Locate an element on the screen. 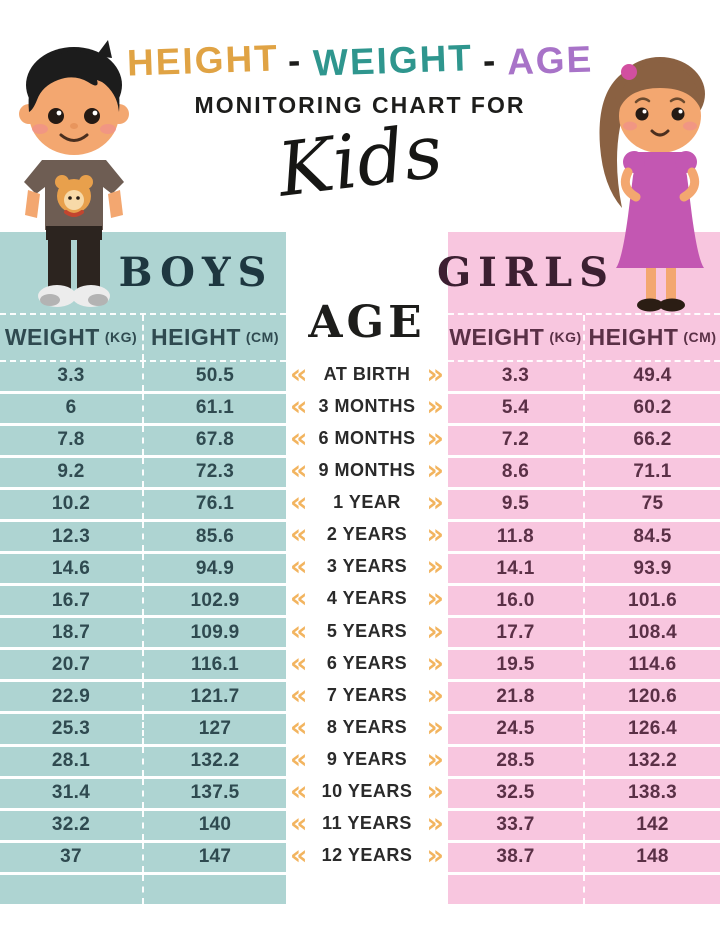 This screenshot has height=931, width=720. height-cell: 93.9 is located at coordinates (651, 569).